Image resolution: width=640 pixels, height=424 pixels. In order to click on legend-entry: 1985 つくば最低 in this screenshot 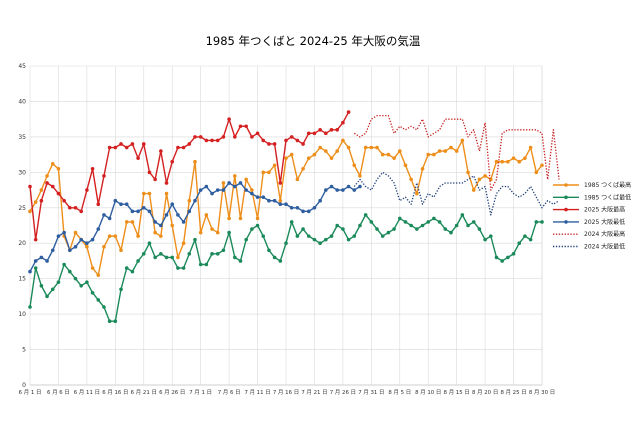, I will do `click(607, 197)`.